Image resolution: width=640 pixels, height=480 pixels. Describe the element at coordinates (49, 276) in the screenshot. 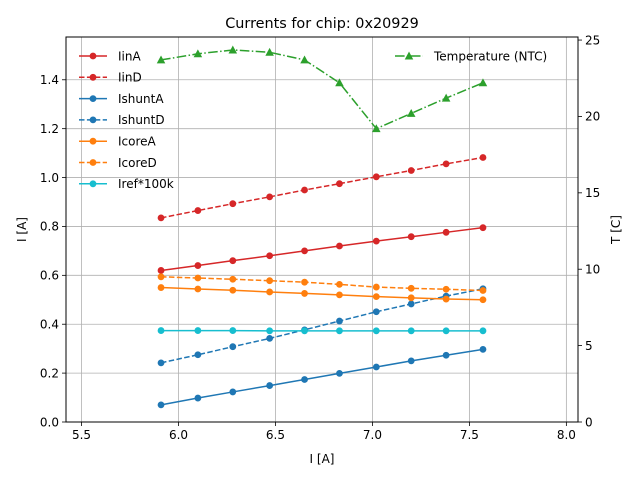

I see `y-tick-label: 0.6` at that location.